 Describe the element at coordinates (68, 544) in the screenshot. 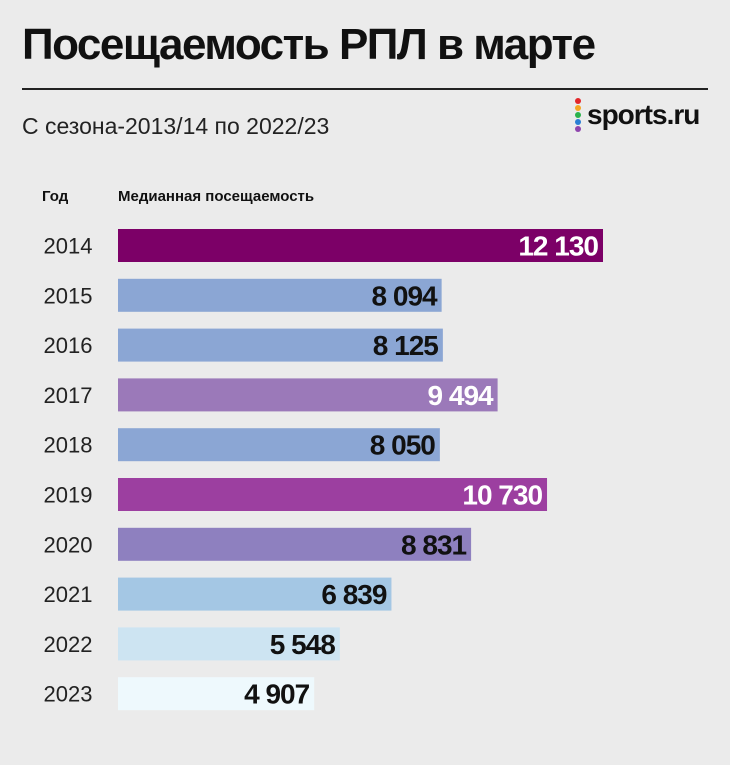

I see `year-label: 2020` at that location.